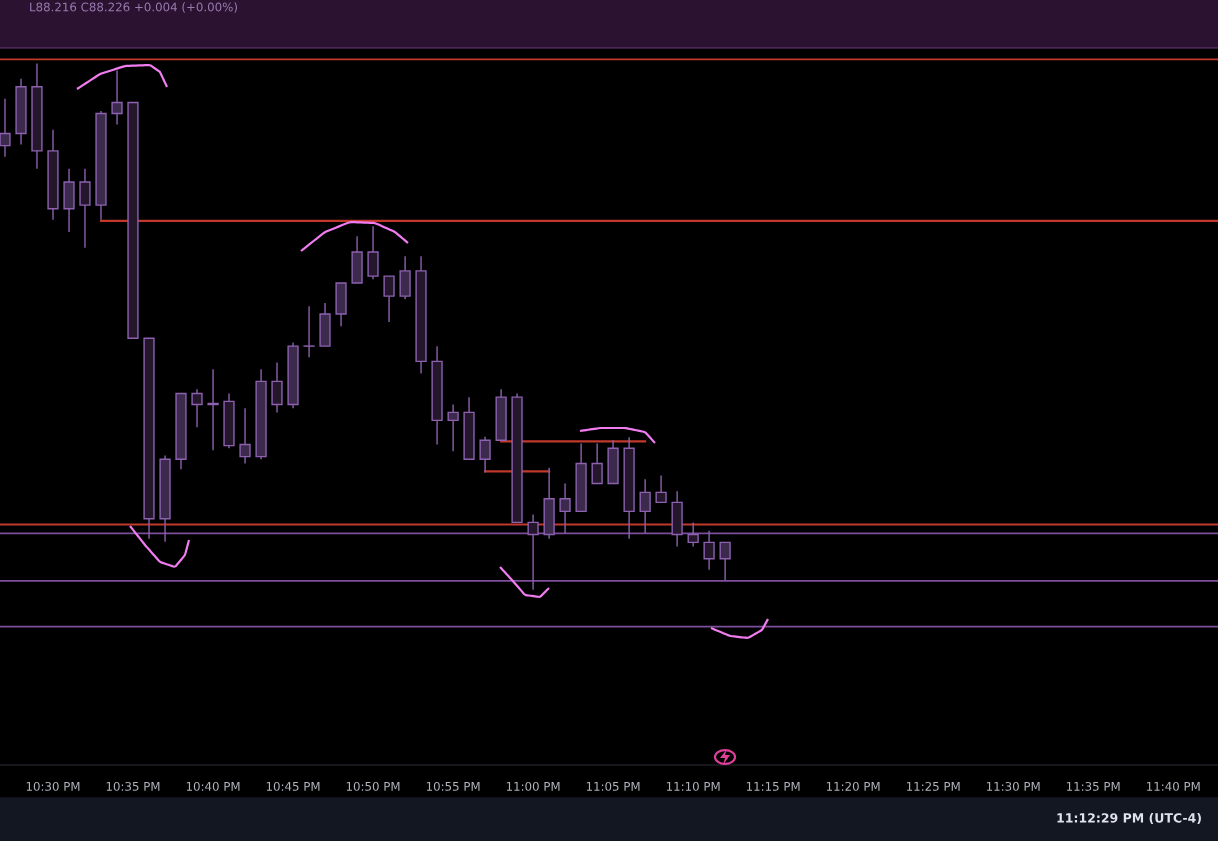 Image resolution: width=1218 pixels, height=841 pixels. What do you see at coordinates (773, 786) in the screenshot?
I see `x-tick-label: 11:15 PM` at bounding box center [773, 786].